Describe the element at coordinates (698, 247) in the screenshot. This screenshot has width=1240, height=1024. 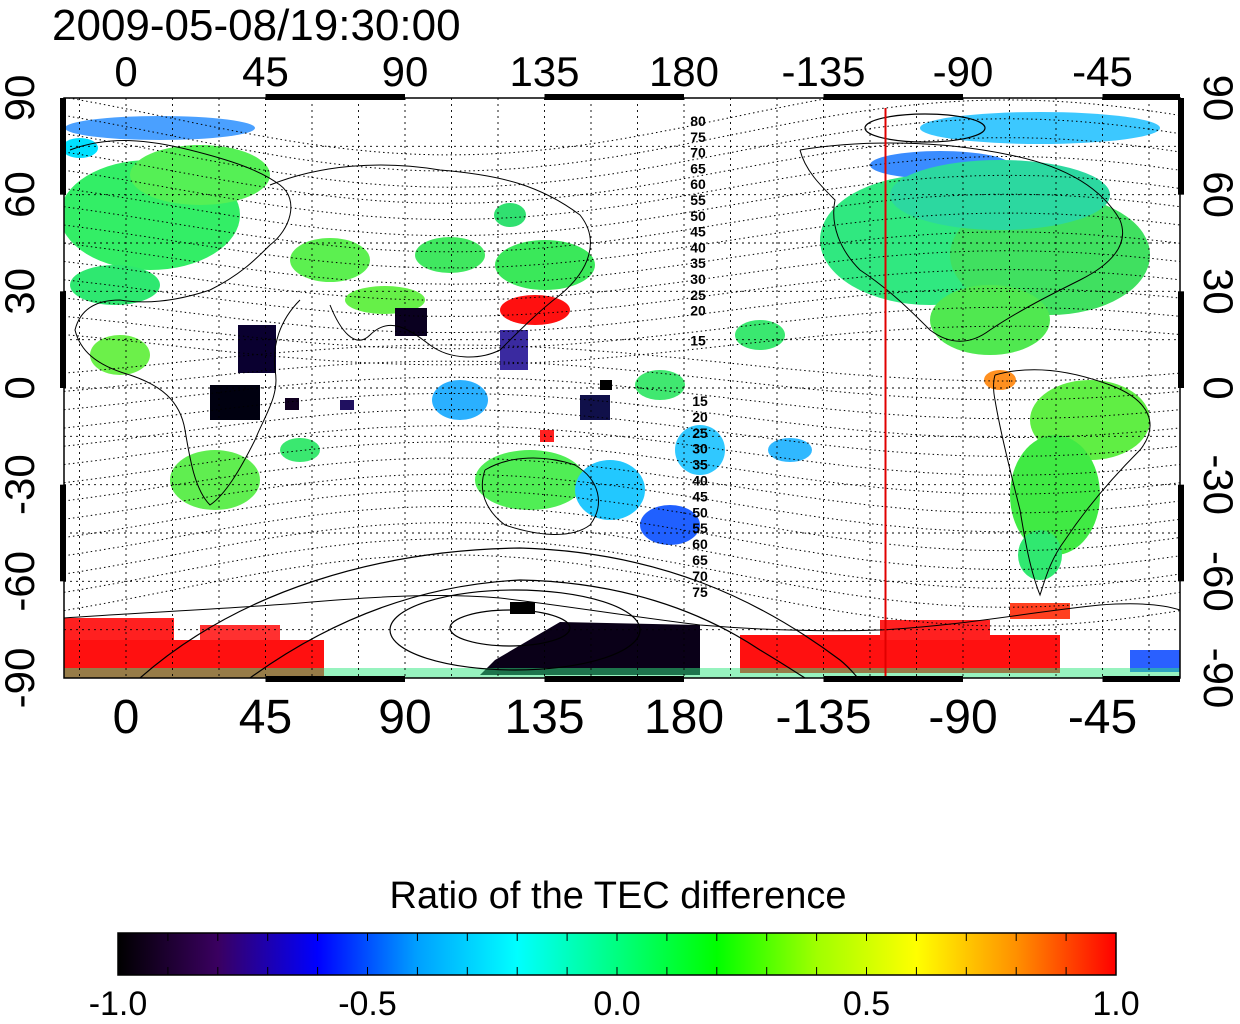
I see `contour-label: 40` at that location.